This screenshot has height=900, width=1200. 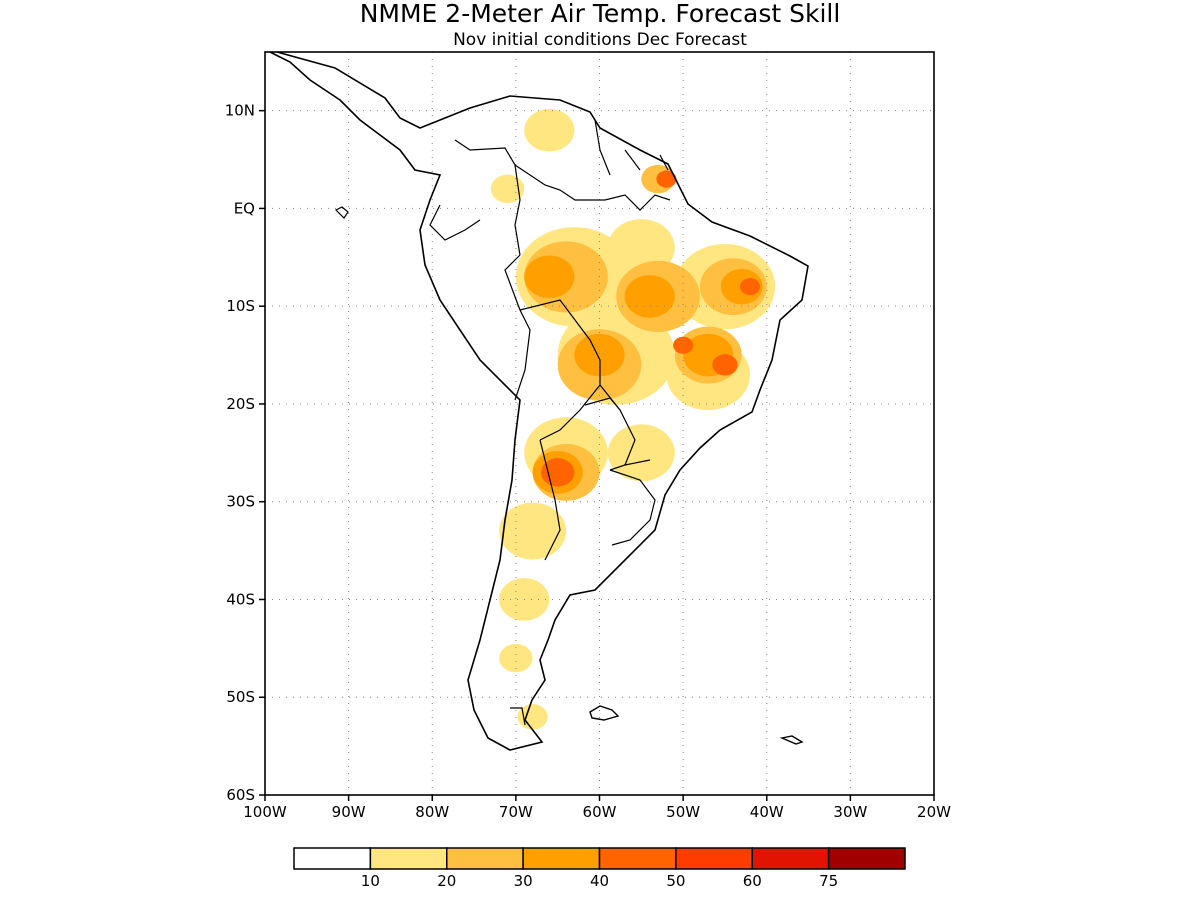 I want to click on legend-label: 20, so click(x=446, y=881).